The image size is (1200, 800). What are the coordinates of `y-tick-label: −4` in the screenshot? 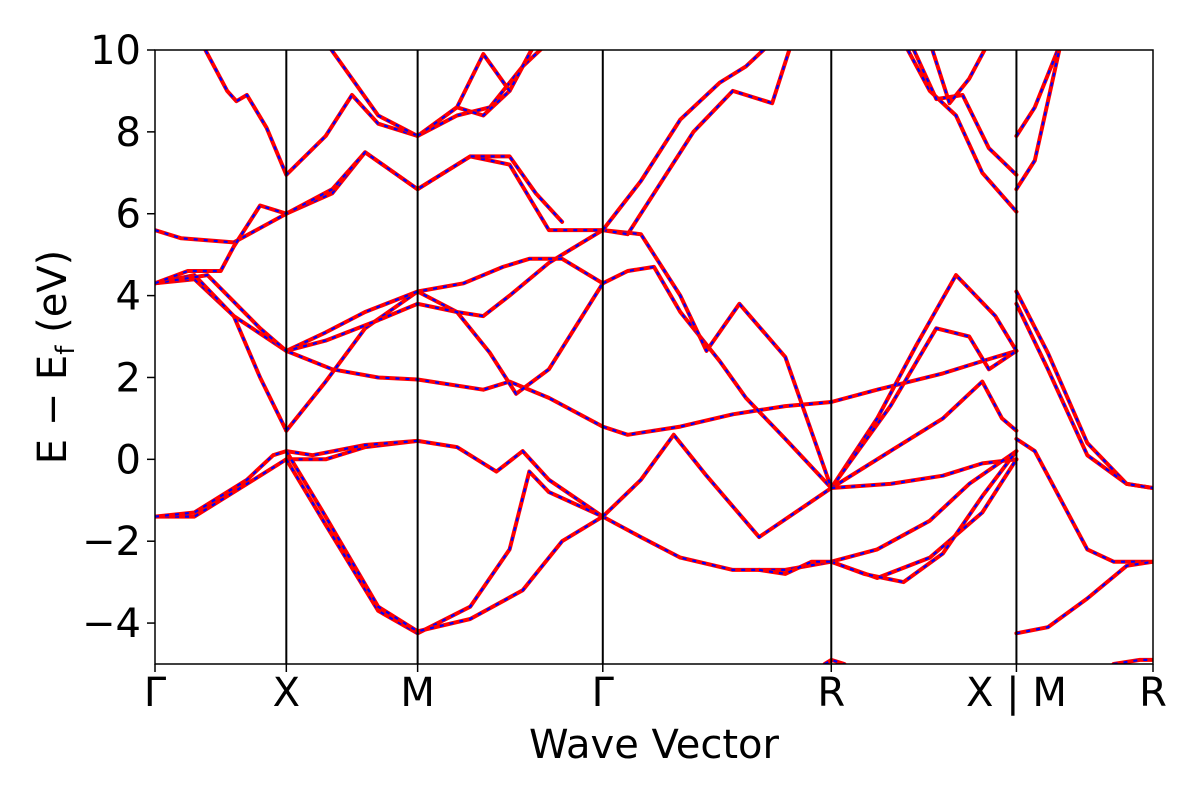 It's located at (111, 624).